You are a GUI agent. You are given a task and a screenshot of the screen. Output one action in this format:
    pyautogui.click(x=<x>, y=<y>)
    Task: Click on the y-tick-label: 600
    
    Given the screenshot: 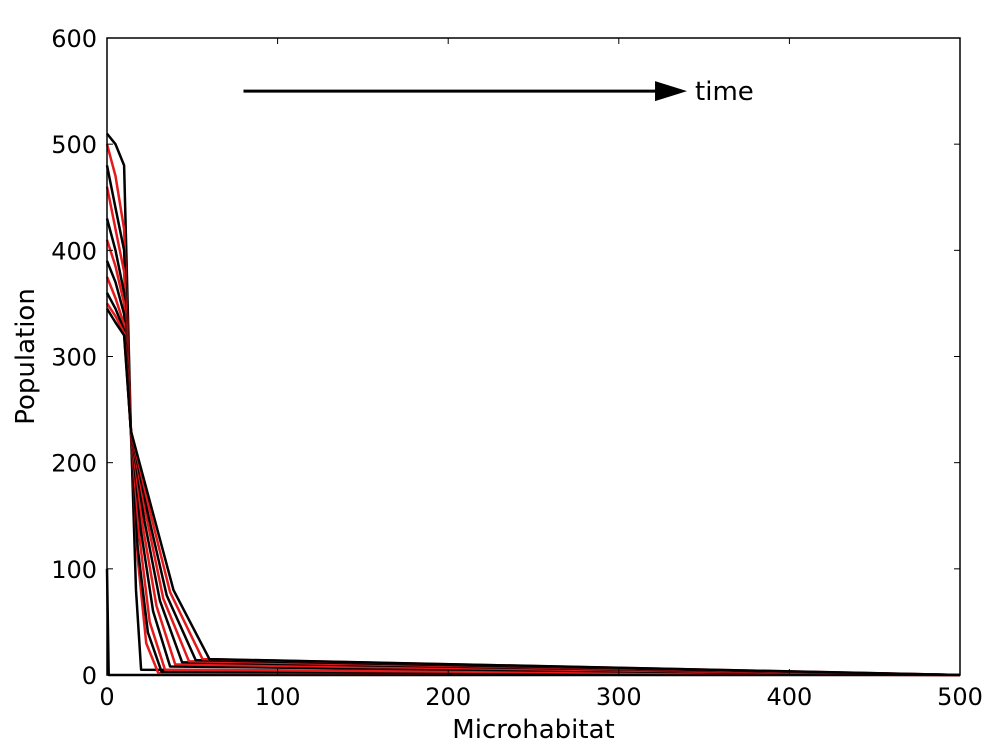 What is the action you would take?
    pyautogui.click(x=74, y=39)
    